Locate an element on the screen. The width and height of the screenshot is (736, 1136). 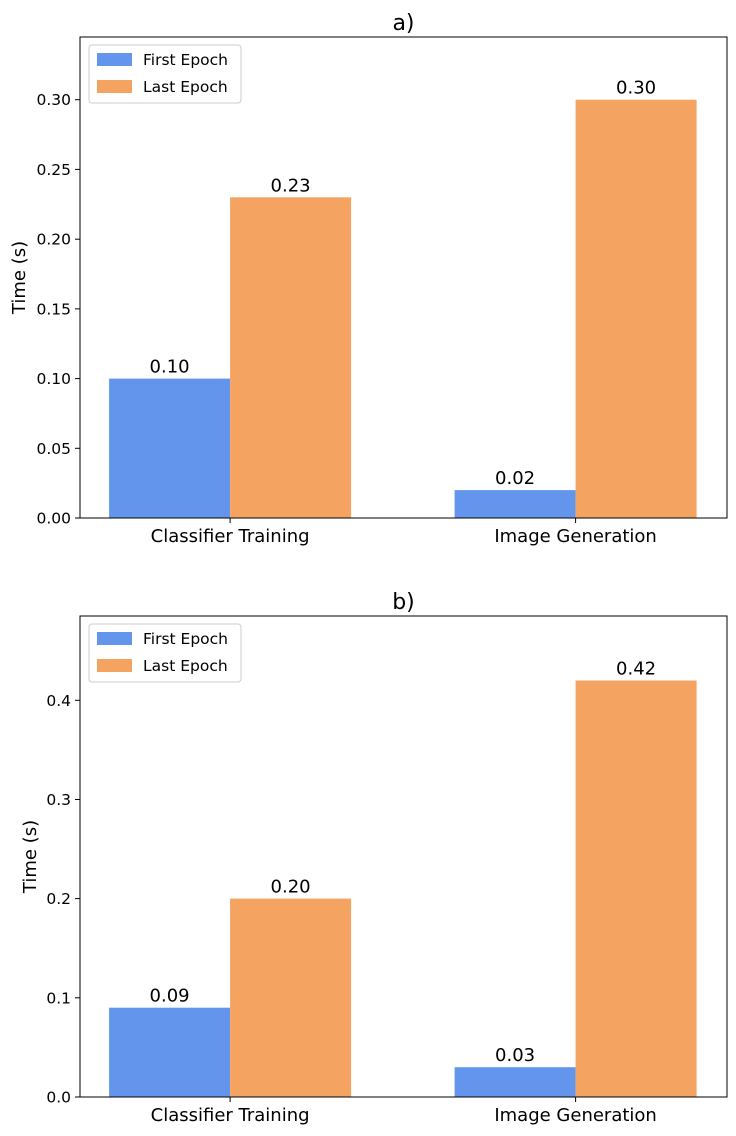
y-tick-label: 0.05 is located at coordinates (53, 449).